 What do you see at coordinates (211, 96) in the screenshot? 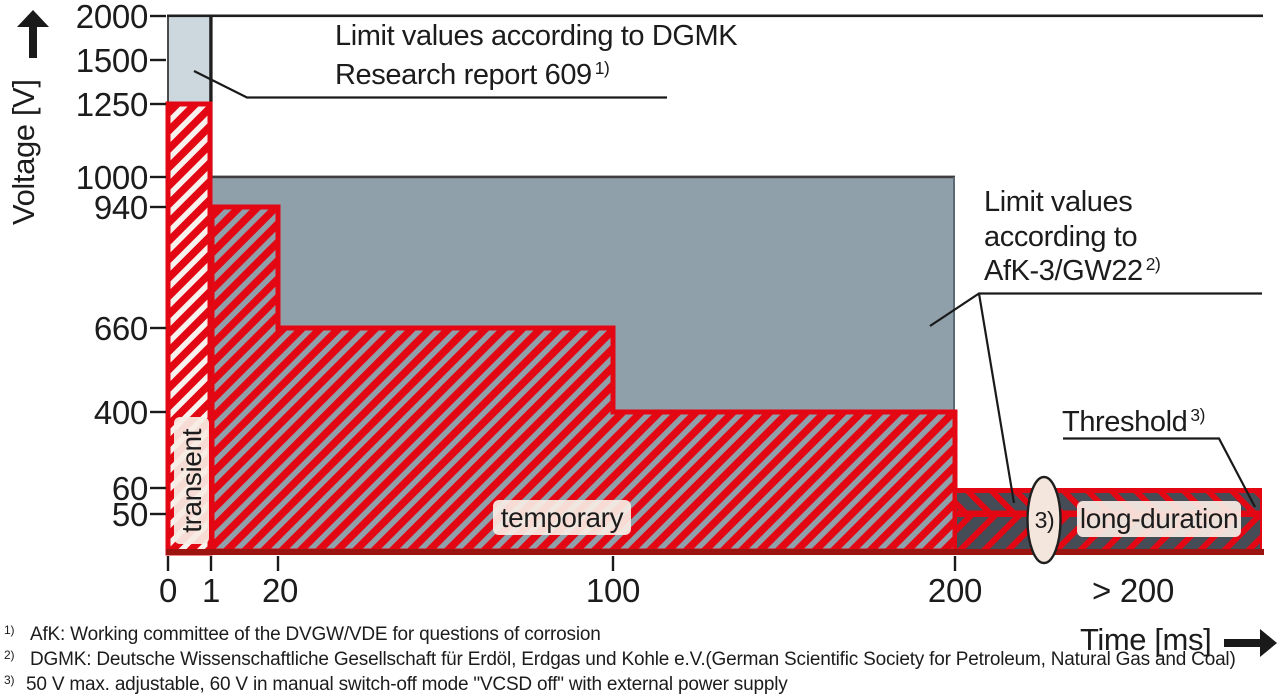
I see `one-ms-boundary-line` at bounding box center [211, 96].